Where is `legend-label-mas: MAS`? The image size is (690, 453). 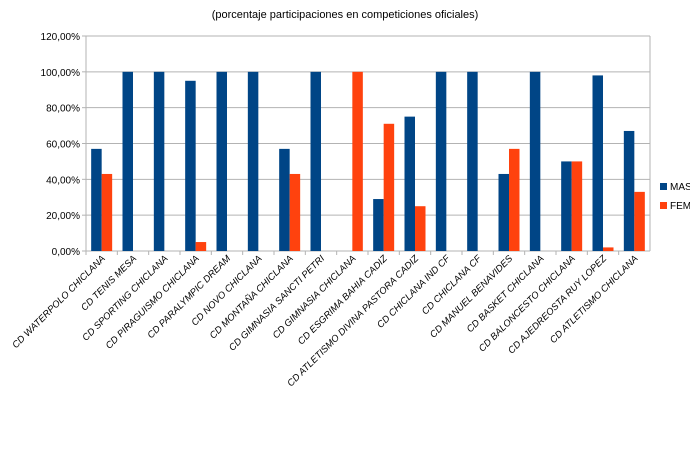 legend-label-mas: MAS is located at coordinates (680, 187).